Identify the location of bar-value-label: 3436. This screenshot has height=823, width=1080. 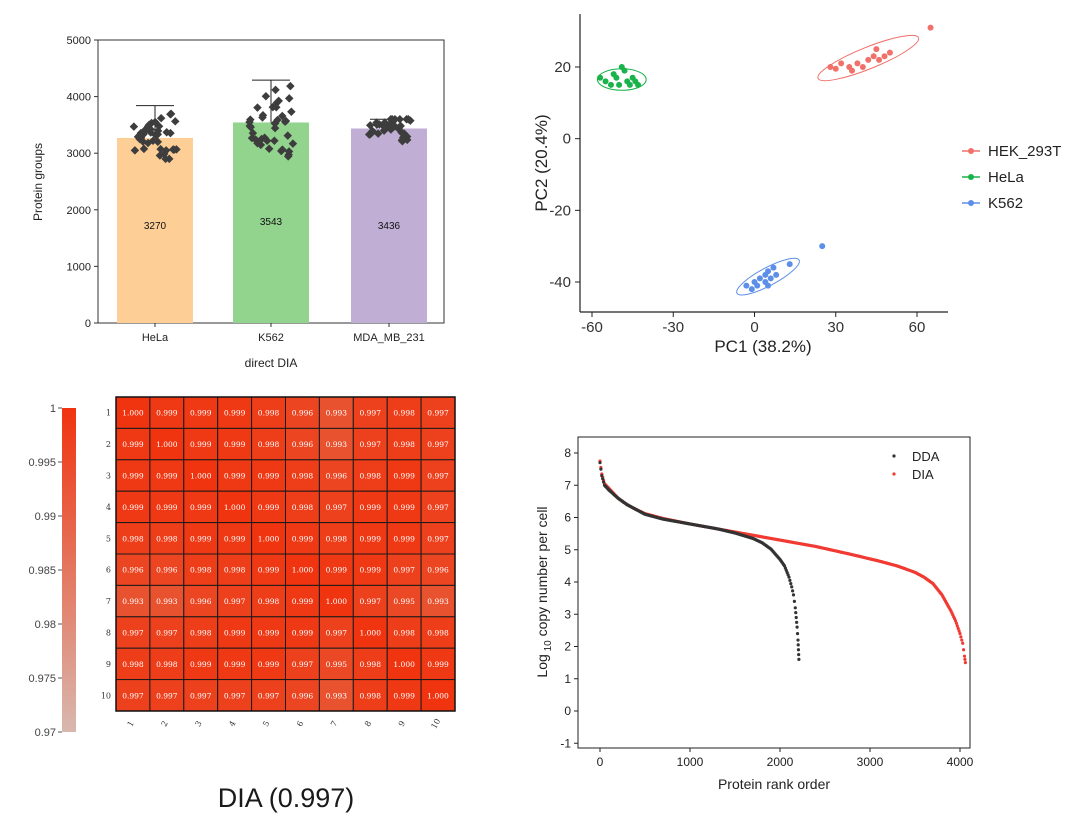
(389, 226).